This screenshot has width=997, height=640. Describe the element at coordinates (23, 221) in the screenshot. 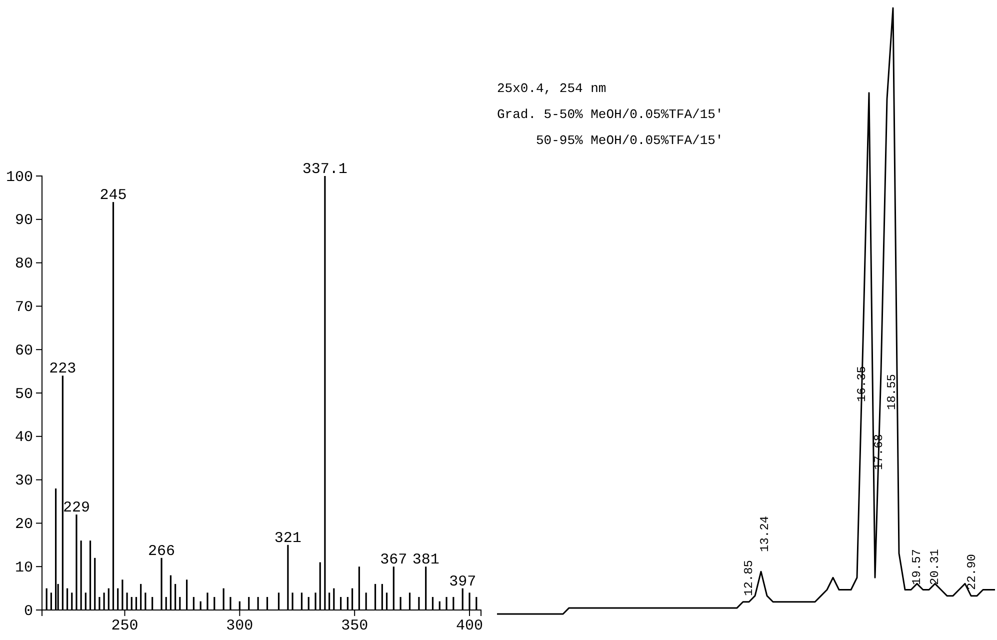

I see `y-tick-label: 90` at that location.